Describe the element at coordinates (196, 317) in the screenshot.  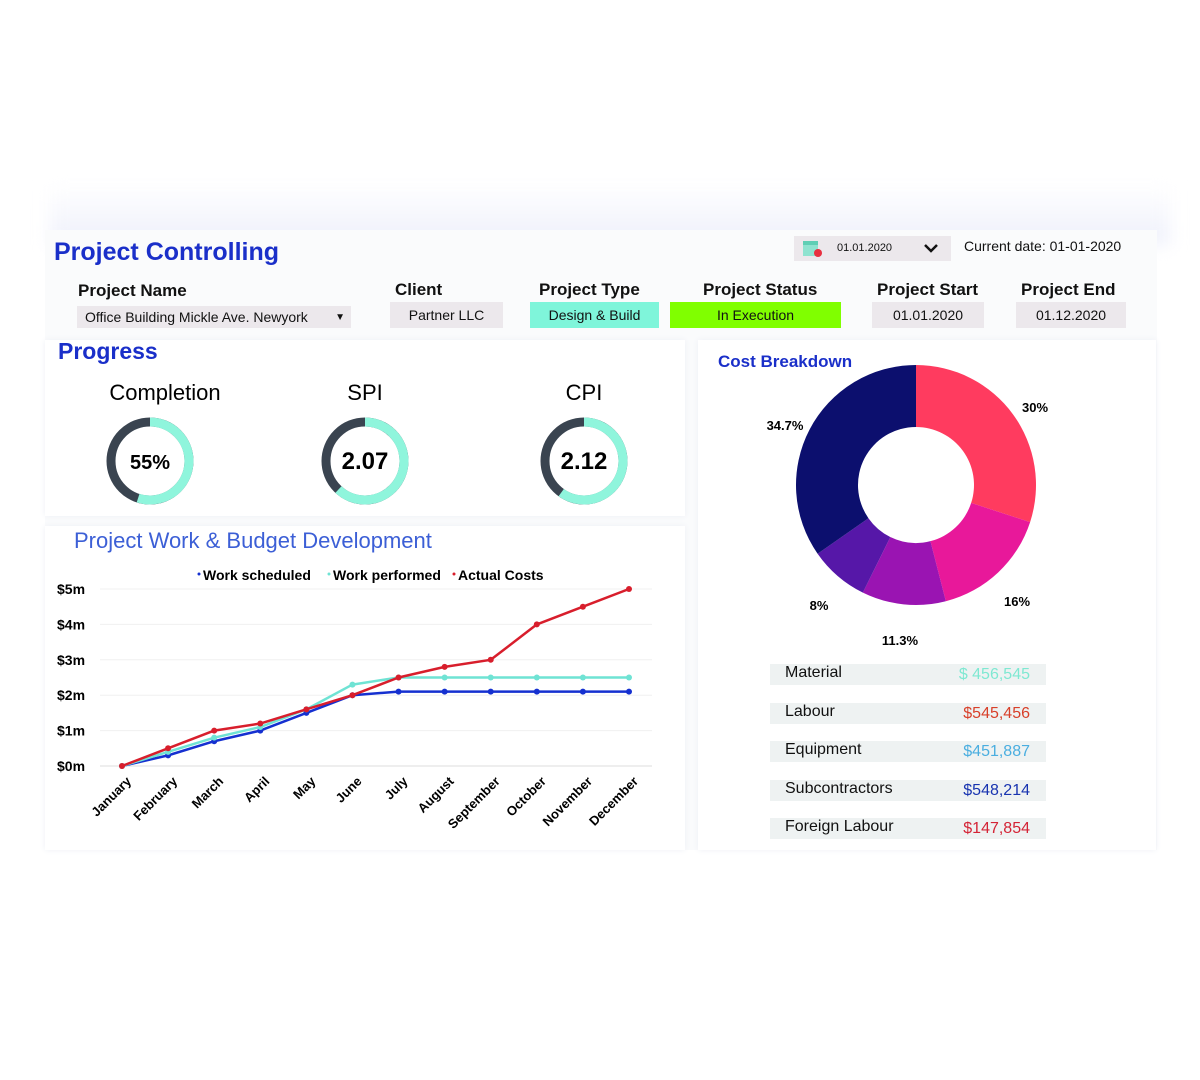
I see `project-name-value: Office Building Mickle Ave. Newyork` at that location.